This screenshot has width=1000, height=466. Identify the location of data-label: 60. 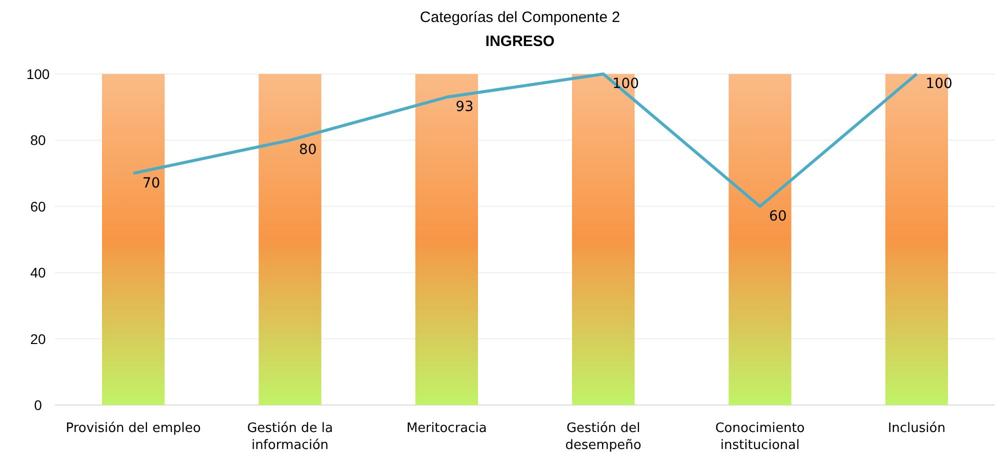
(778, 216).